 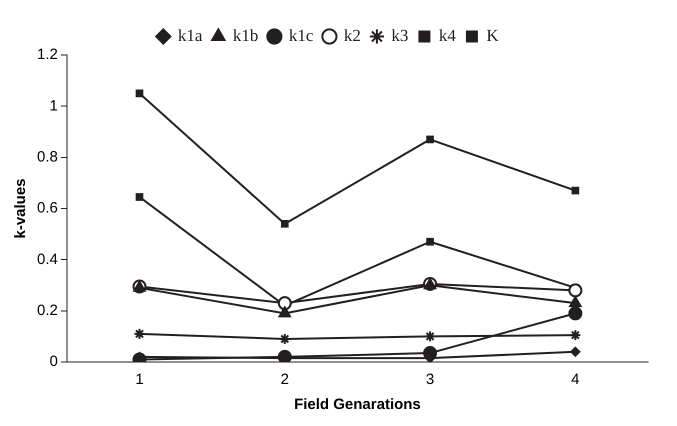 I want to click on y-axis-title: k-values, so click(x=21, y=208).